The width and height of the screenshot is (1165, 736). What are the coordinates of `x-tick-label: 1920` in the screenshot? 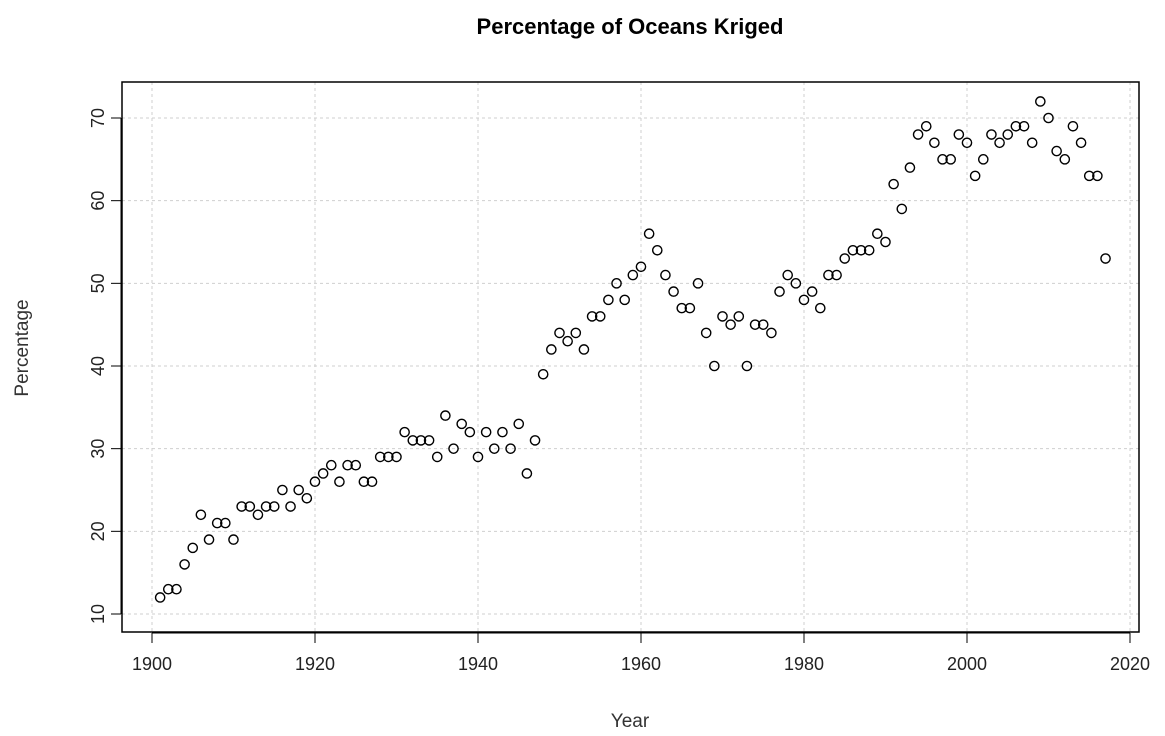 It's located at (315, 664).